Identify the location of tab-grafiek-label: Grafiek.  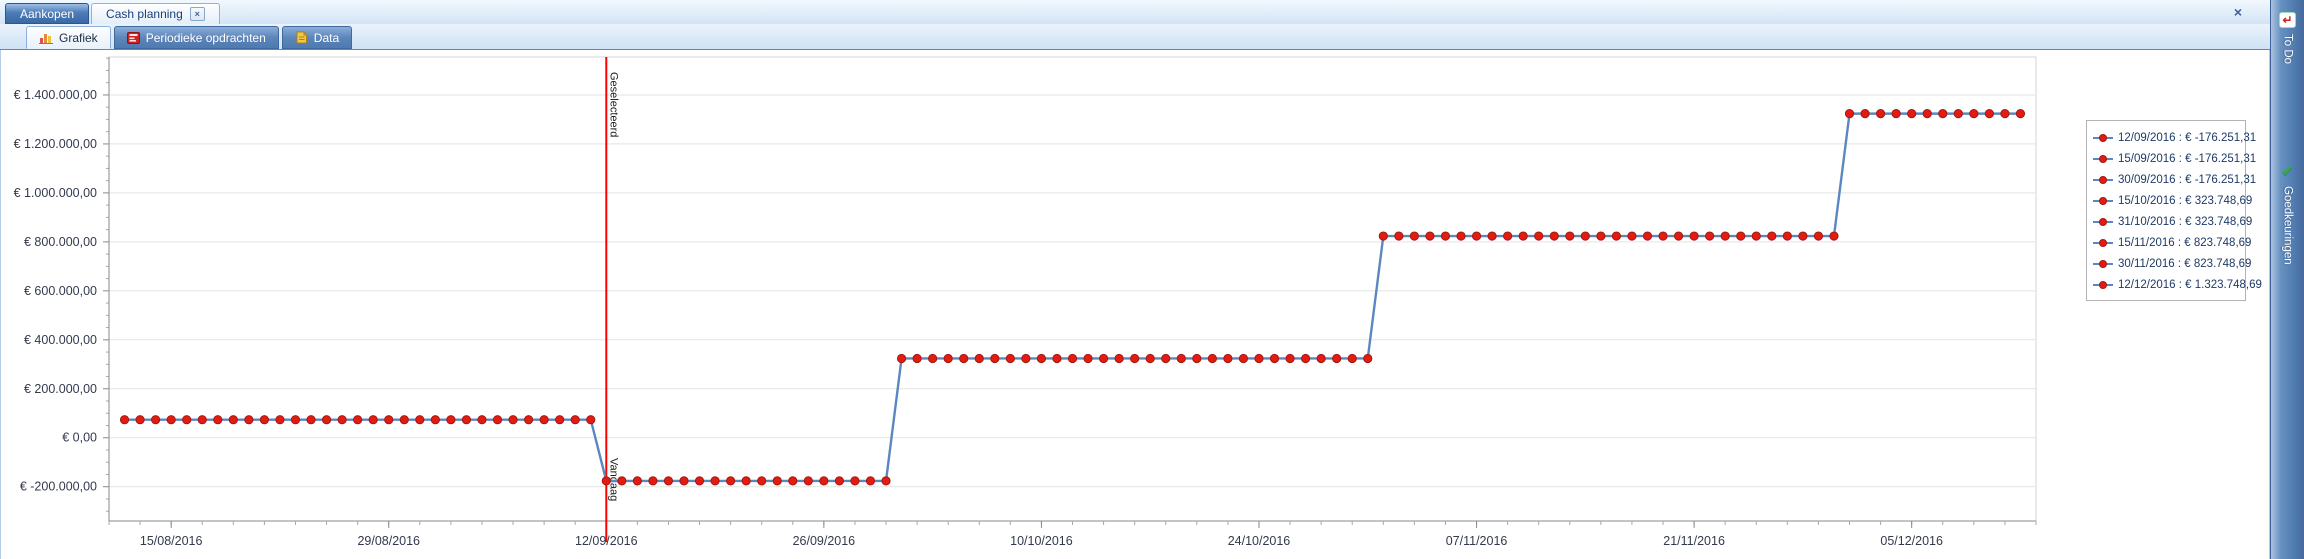
(78, 37).